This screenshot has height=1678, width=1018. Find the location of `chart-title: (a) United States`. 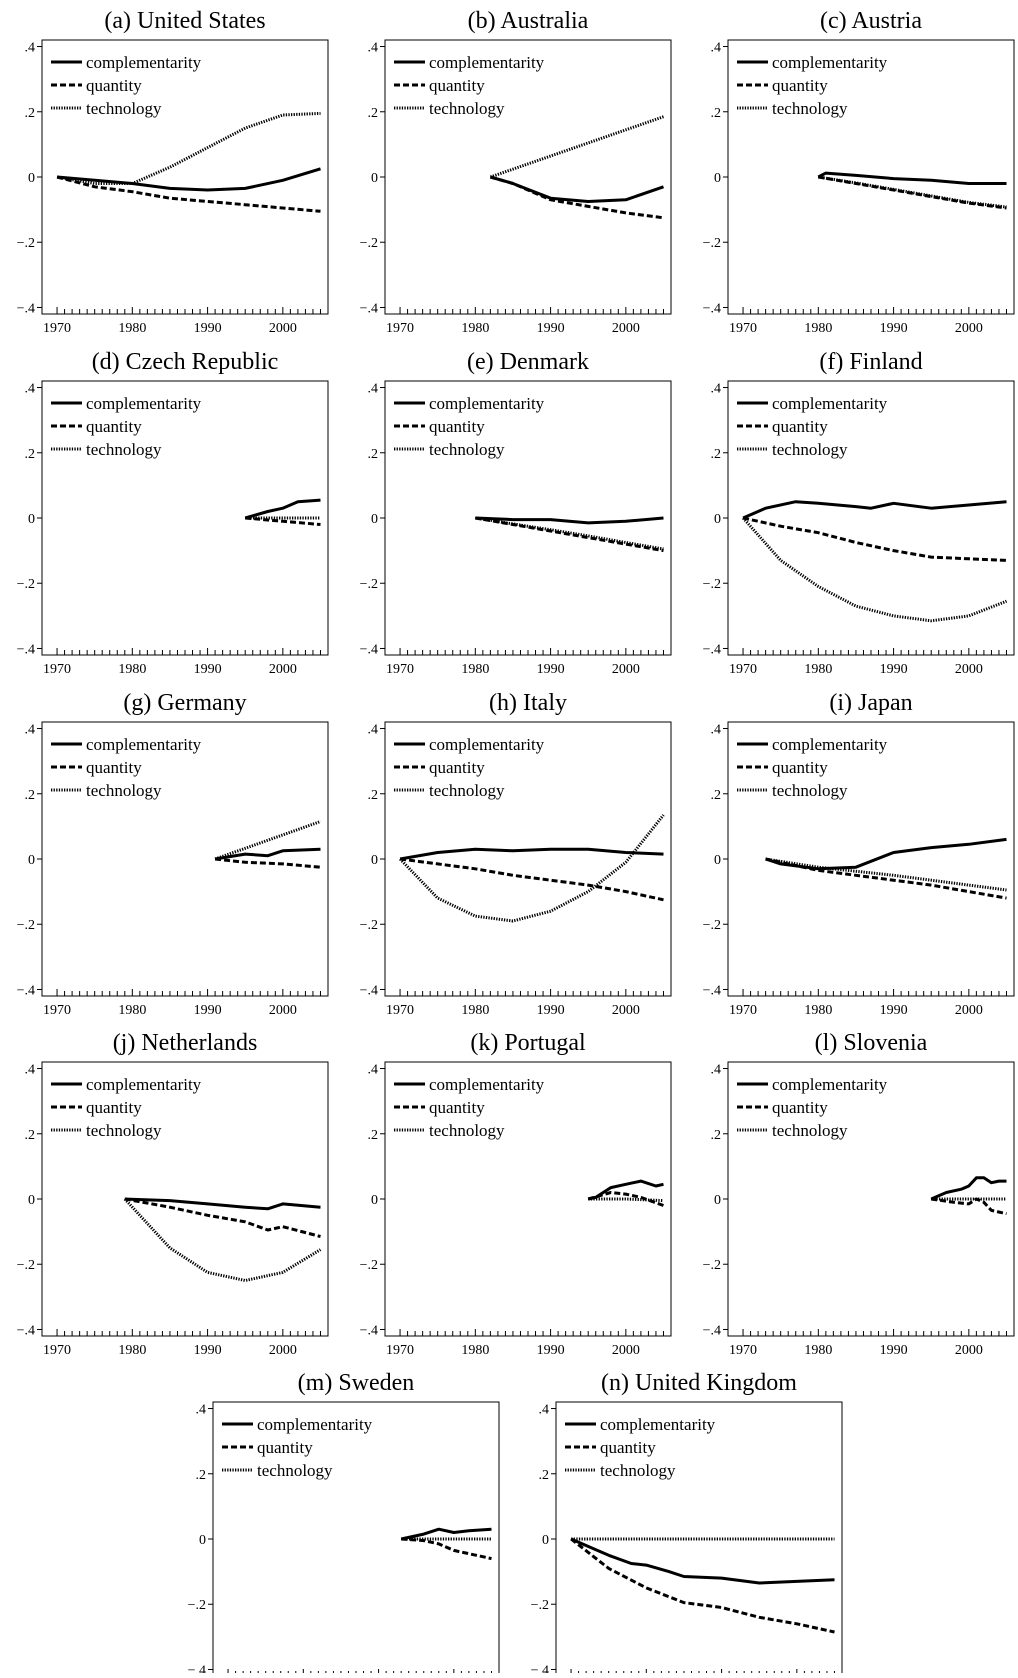

chart-title: (a) United States is located at coordinates (184, 21).